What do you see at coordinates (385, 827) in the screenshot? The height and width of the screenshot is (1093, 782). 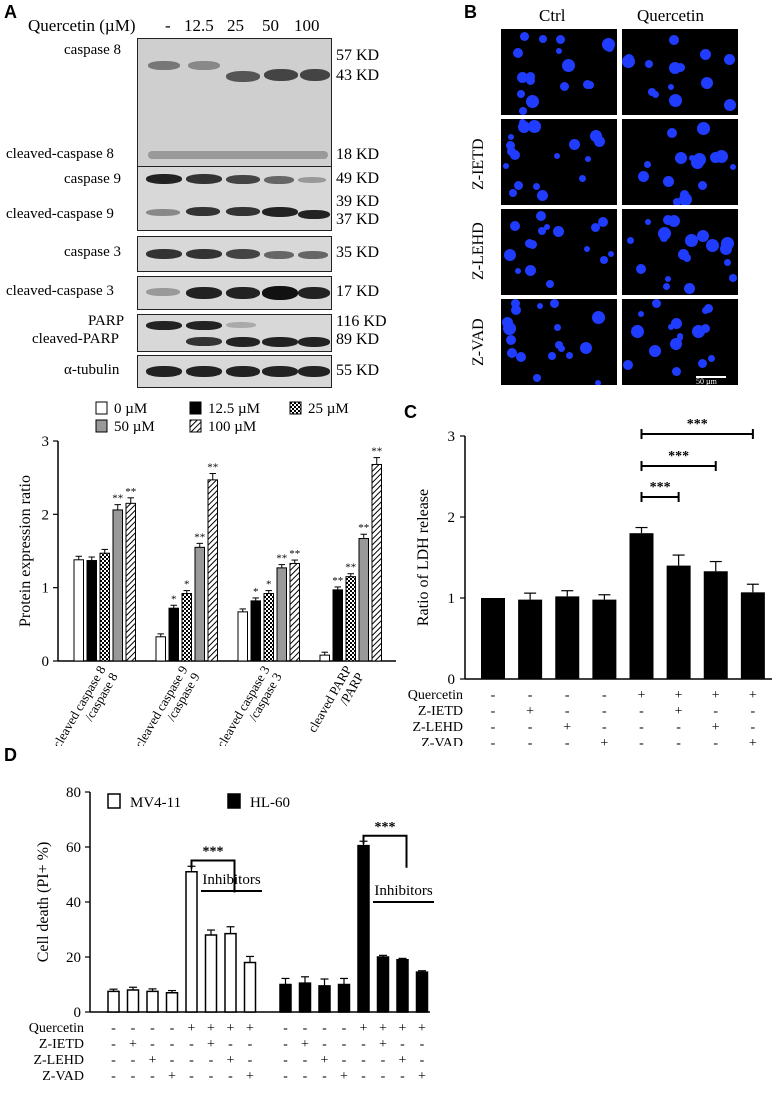 I see `significance-mark: ***` at bounding box center [385, 827].